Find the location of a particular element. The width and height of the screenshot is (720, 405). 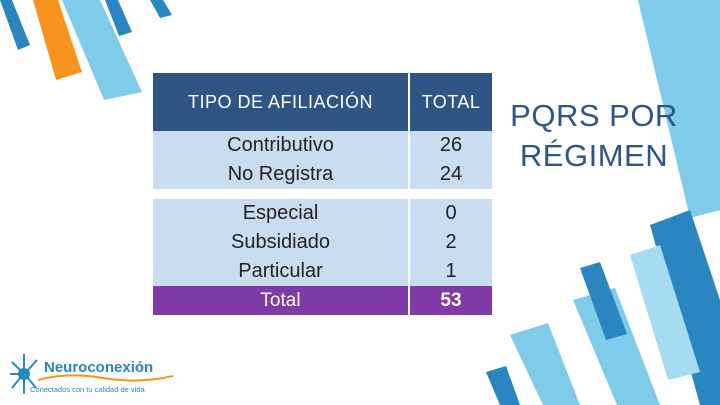

table-header-row: TIPO DE AFILIACIÓN TOTAL is located at coordinates (322, 102).